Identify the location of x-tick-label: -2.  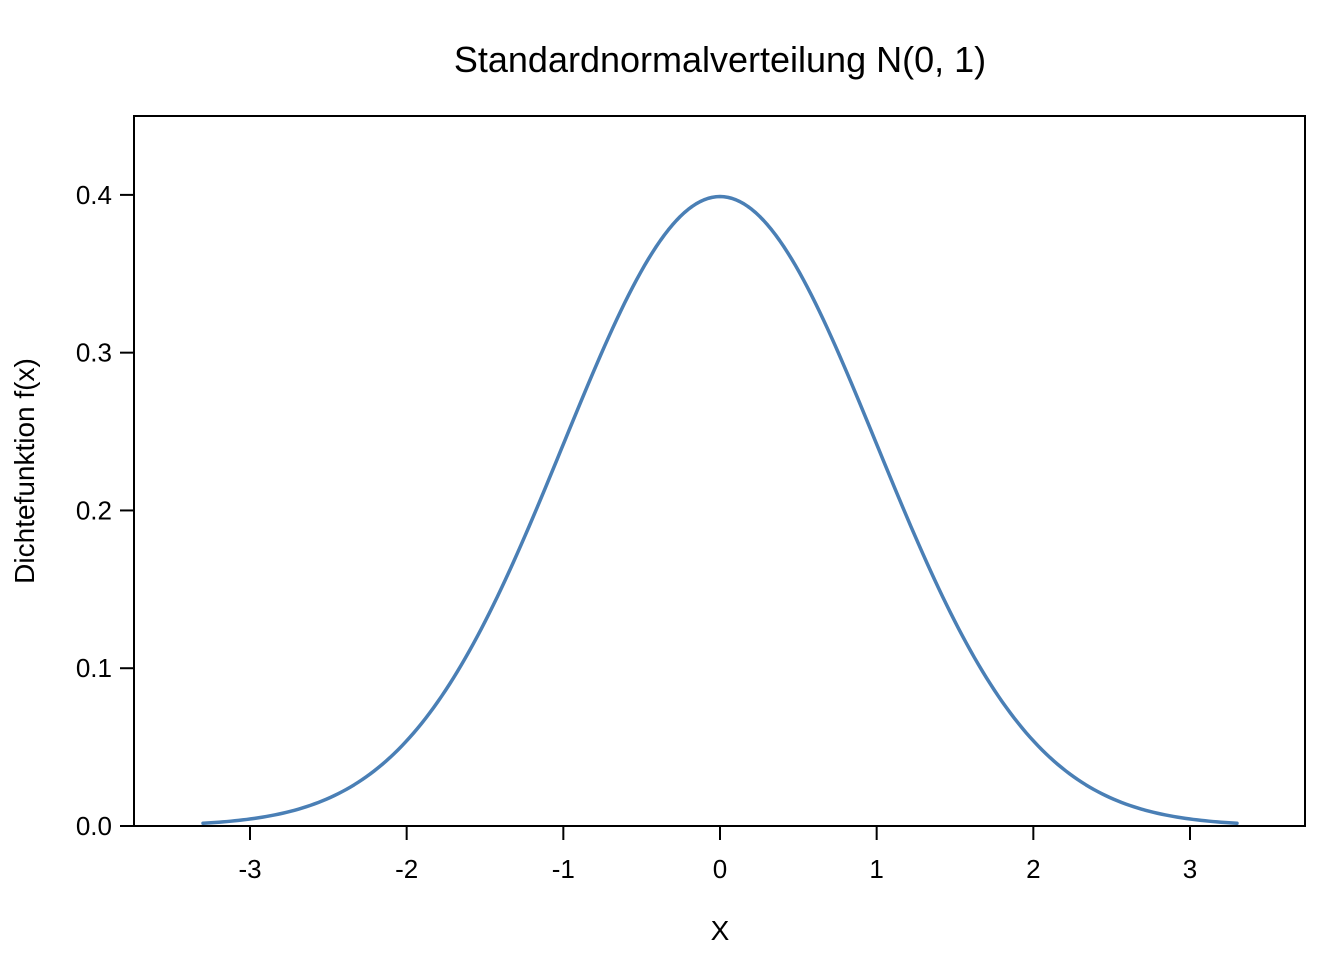
(406, 869).